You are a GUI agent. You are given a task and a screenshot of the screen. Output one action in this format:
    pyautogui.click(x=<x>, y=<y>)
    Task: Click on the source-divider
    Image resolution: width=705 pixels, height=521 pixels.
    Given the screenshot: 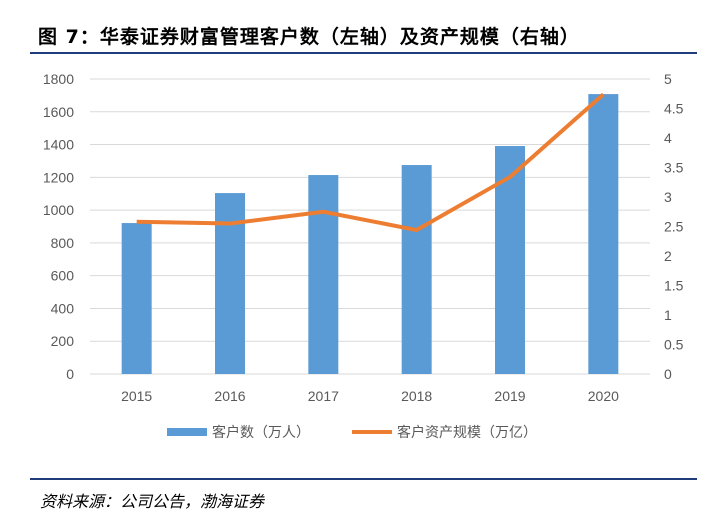 What is the action you would take?
    pyautogui.click(x=363, y=479)
    